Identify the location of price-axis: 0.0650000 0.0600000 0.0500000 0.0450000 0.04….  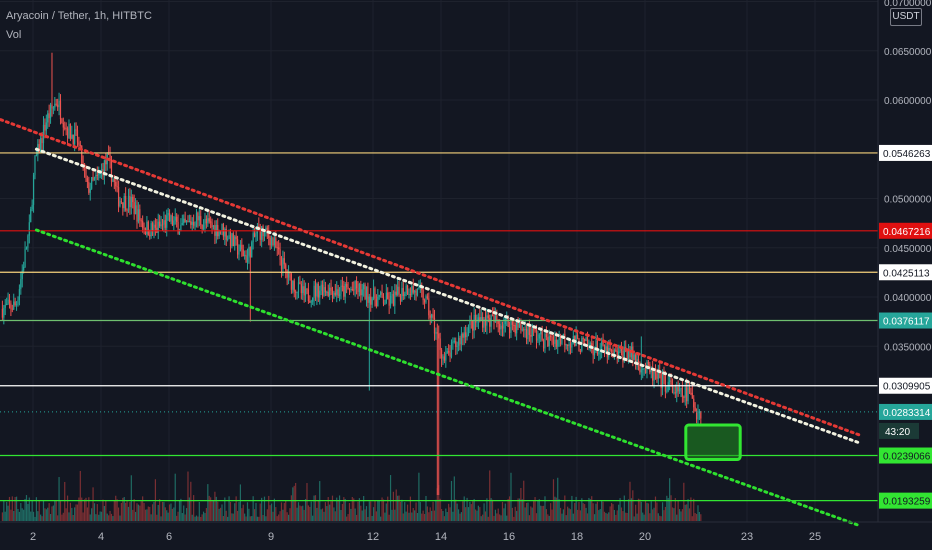
(908, 176).